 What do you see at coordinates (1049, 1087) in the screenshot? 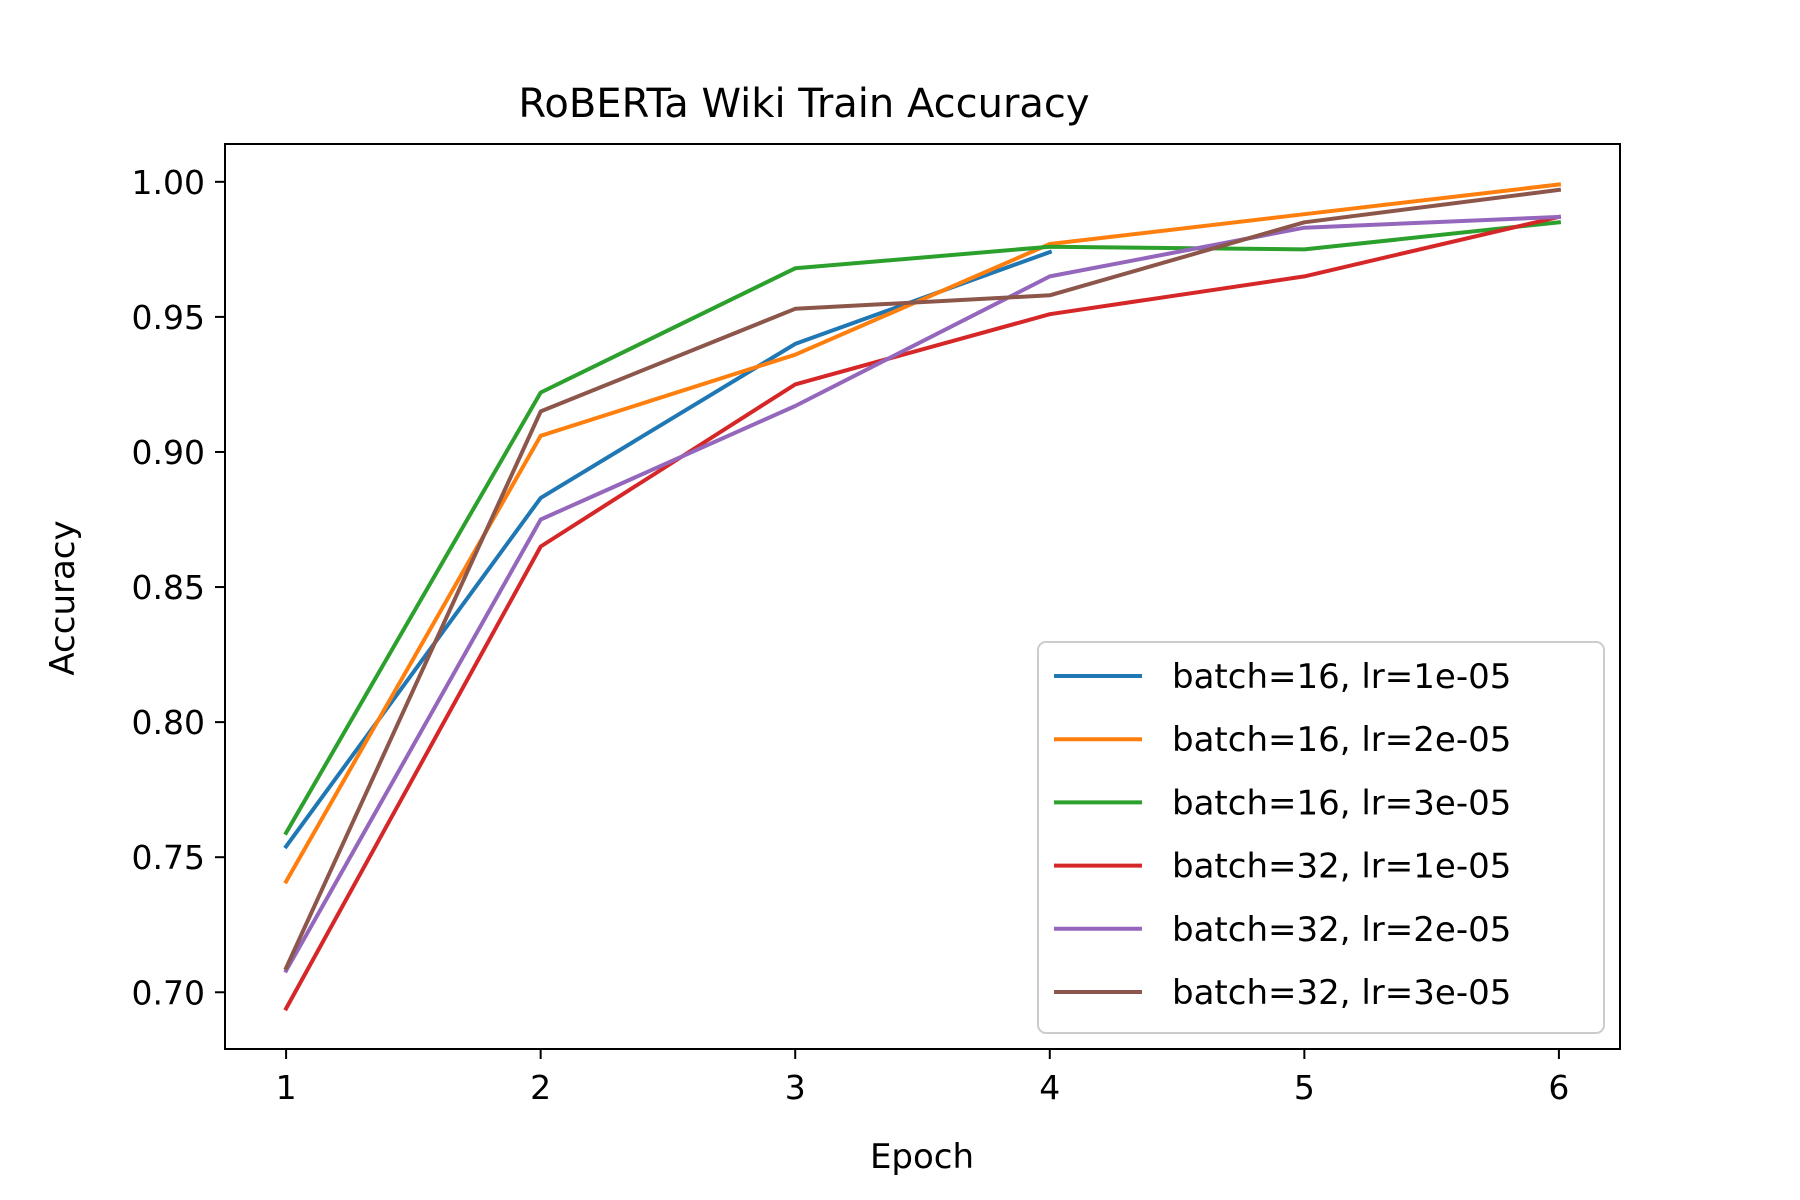
I see `x-tick-label: 4` at bounding box center [1049, 1087].